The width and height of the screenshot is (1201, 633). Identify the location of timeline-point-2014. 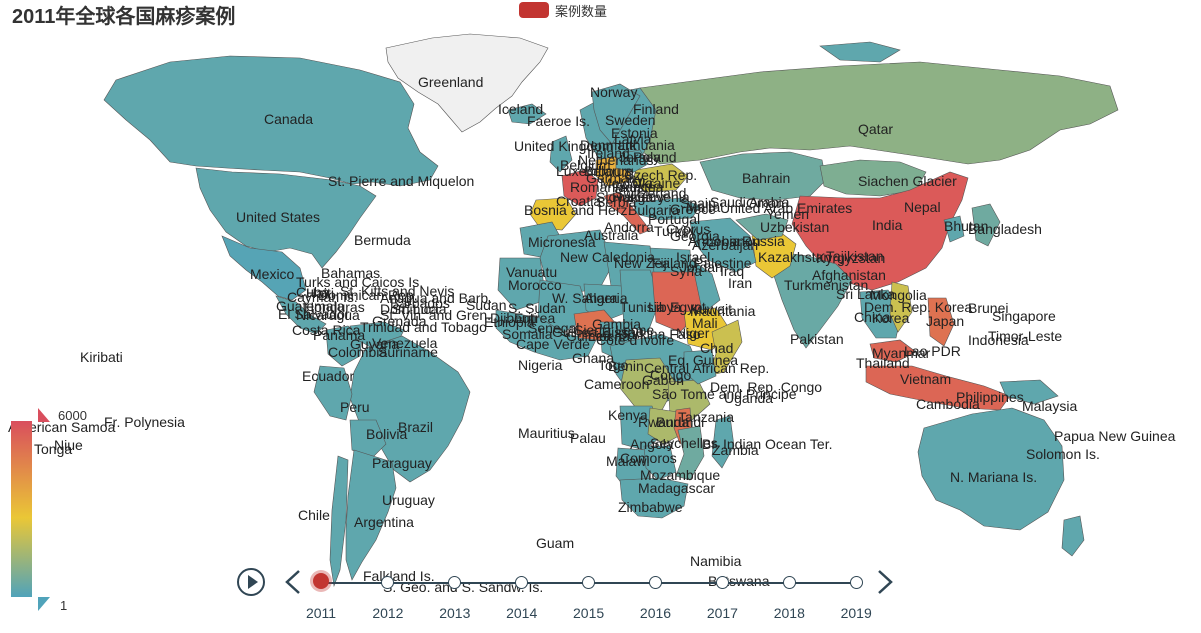
(522, 582).